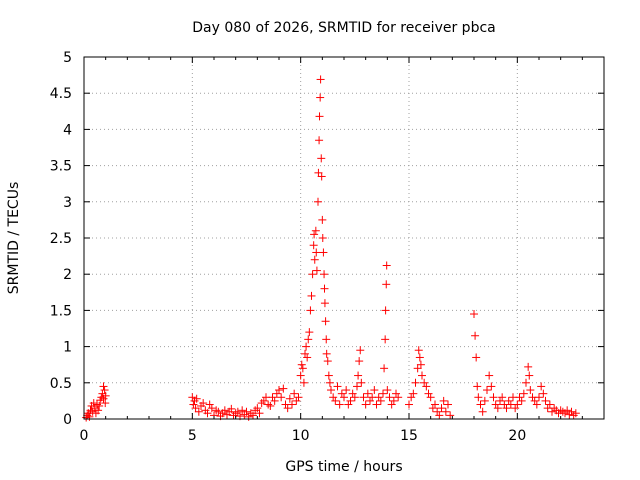 The width and height of the screenshot is (640, 480). What do you see at coordinates (517, 436) in the screenshot?
I see `x-tick-label: 20` at bounding box center [517, 436].